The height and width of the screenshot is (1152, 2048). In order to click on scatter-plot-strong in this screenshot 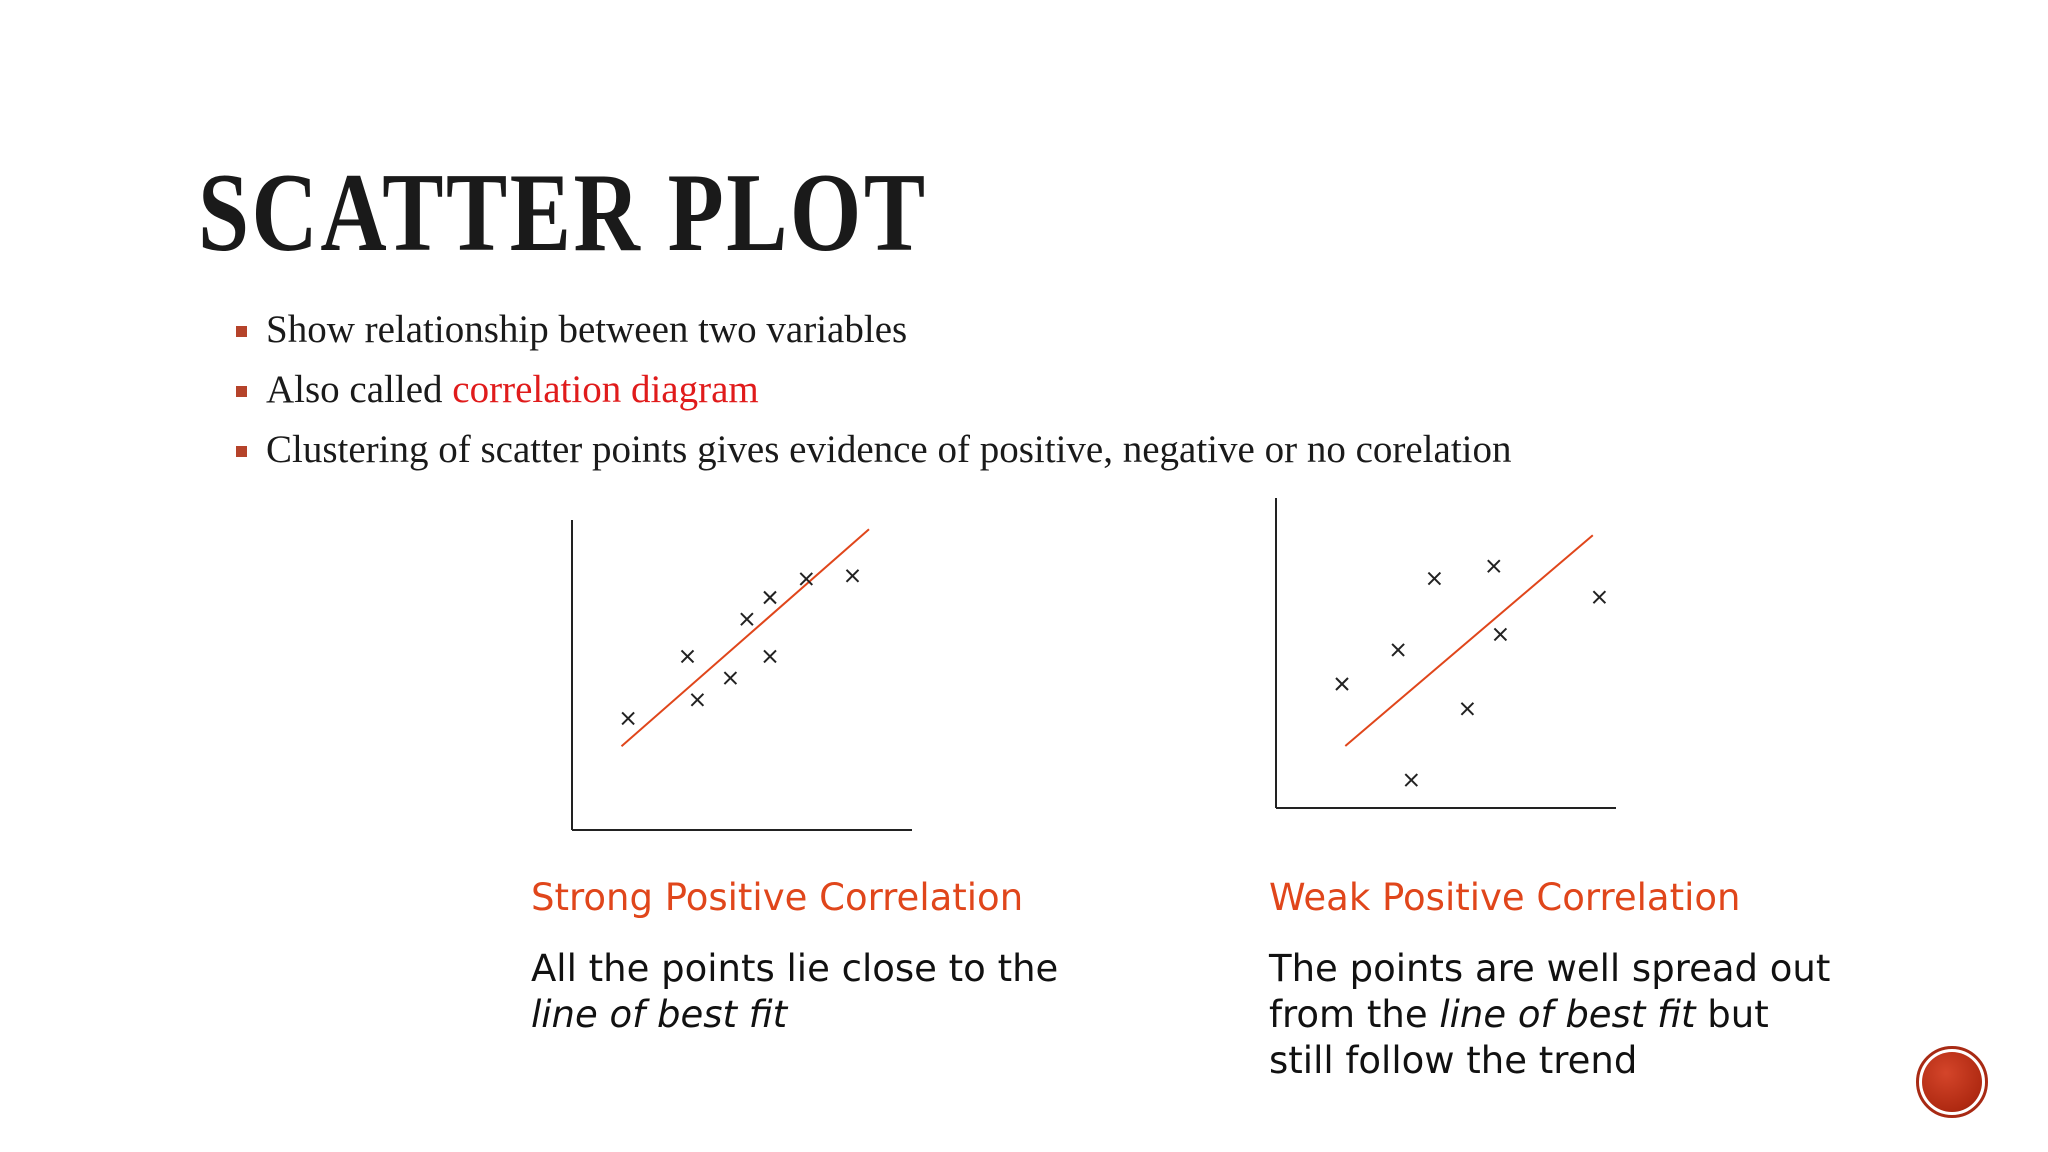, I will do `click(741, 675)`.